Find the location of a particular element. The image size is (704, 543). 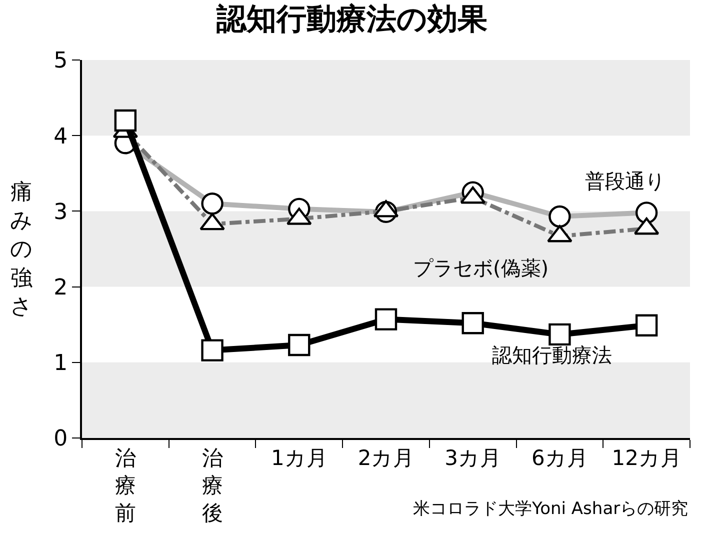

chart-title: 認知行動療法の効果 is located at coordinates (352, 20).